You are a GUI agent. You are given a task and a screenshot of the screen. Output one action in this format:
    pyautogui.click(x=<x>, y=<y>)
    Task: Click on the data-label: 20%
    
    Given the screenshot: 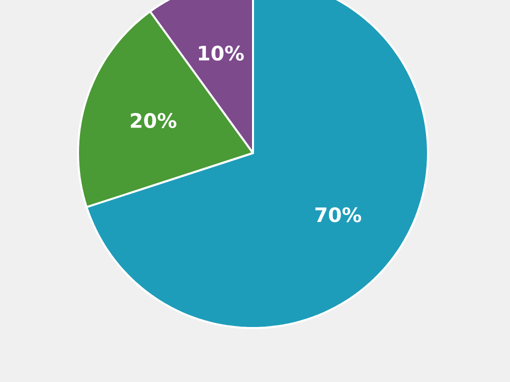 What is the action you would take?
    pyautogui.click(x=153, y=120)
    